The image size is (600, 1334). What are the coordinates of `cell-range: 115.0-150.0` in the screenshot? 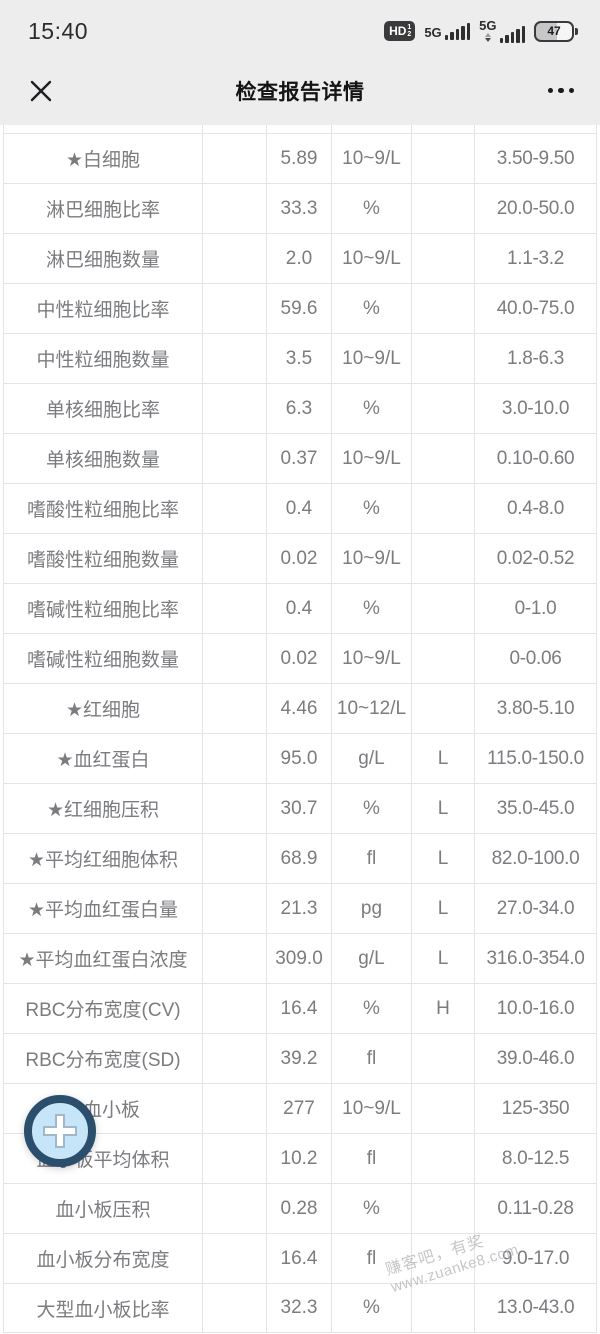 It's located at (536, 758).